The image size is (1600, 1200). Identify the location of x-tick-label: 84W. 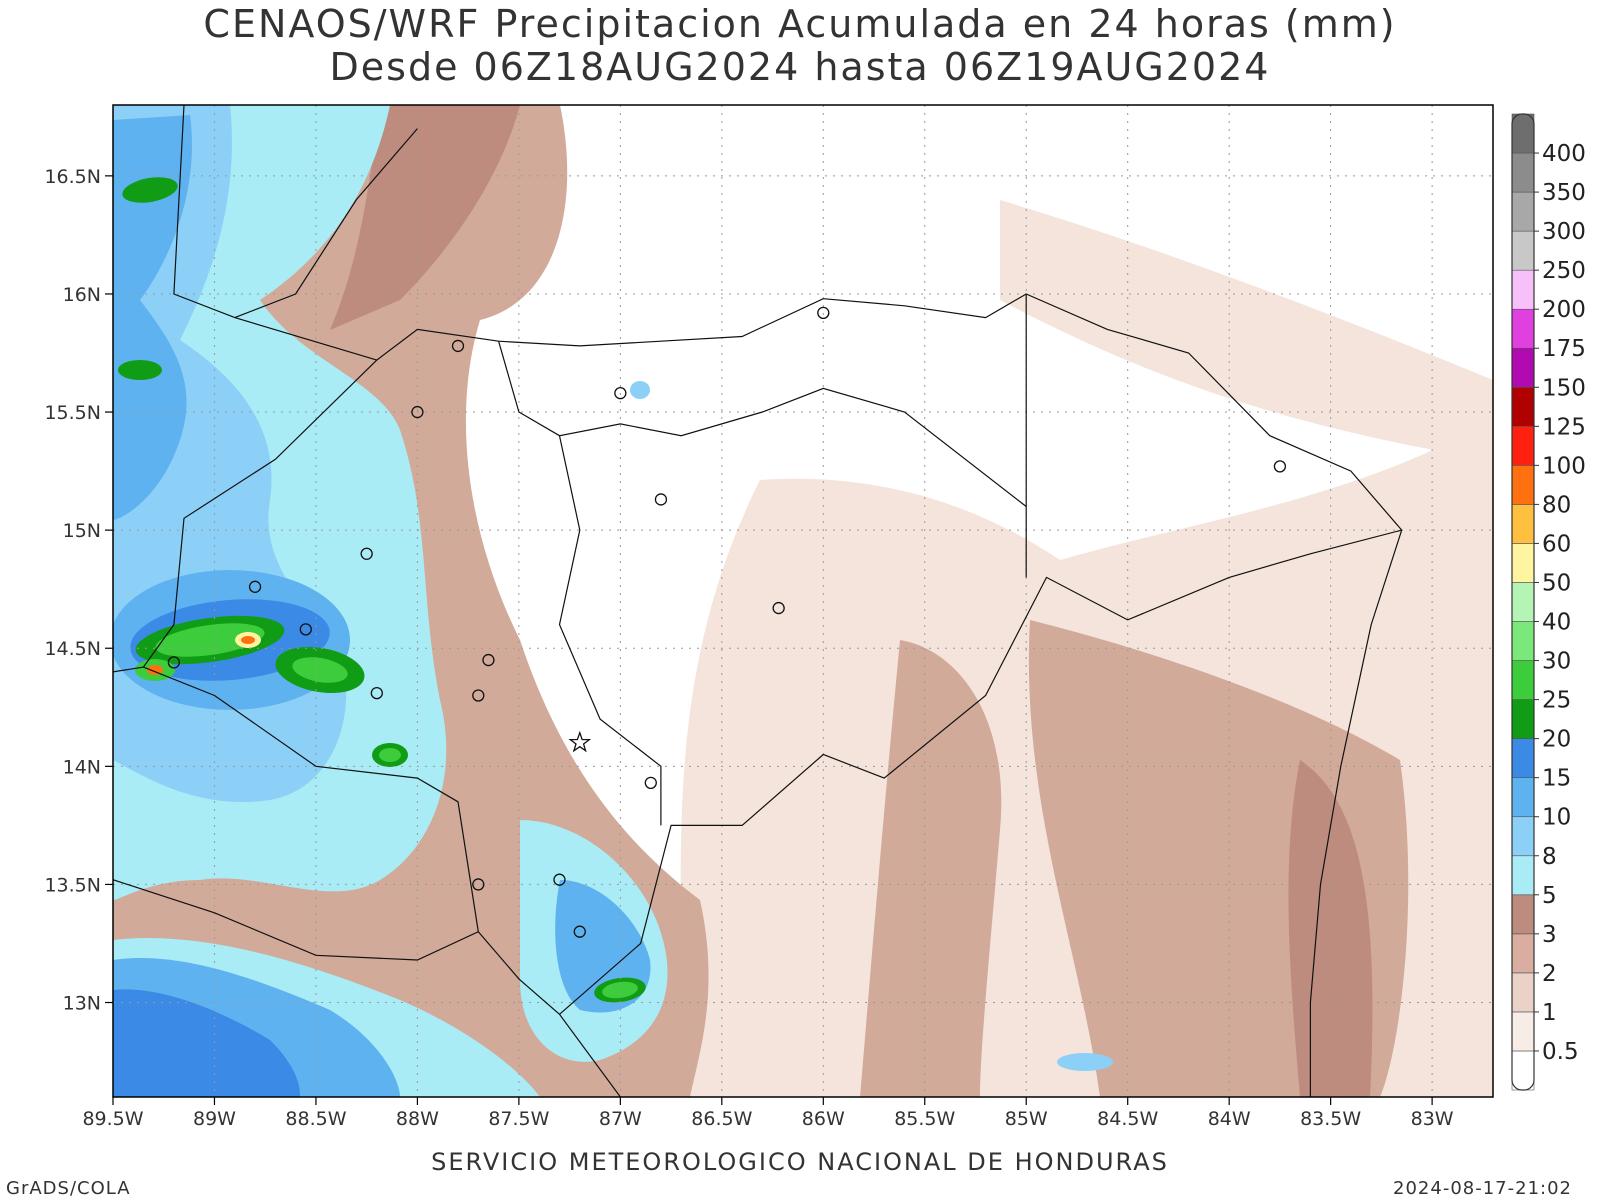
(1229, 1119).